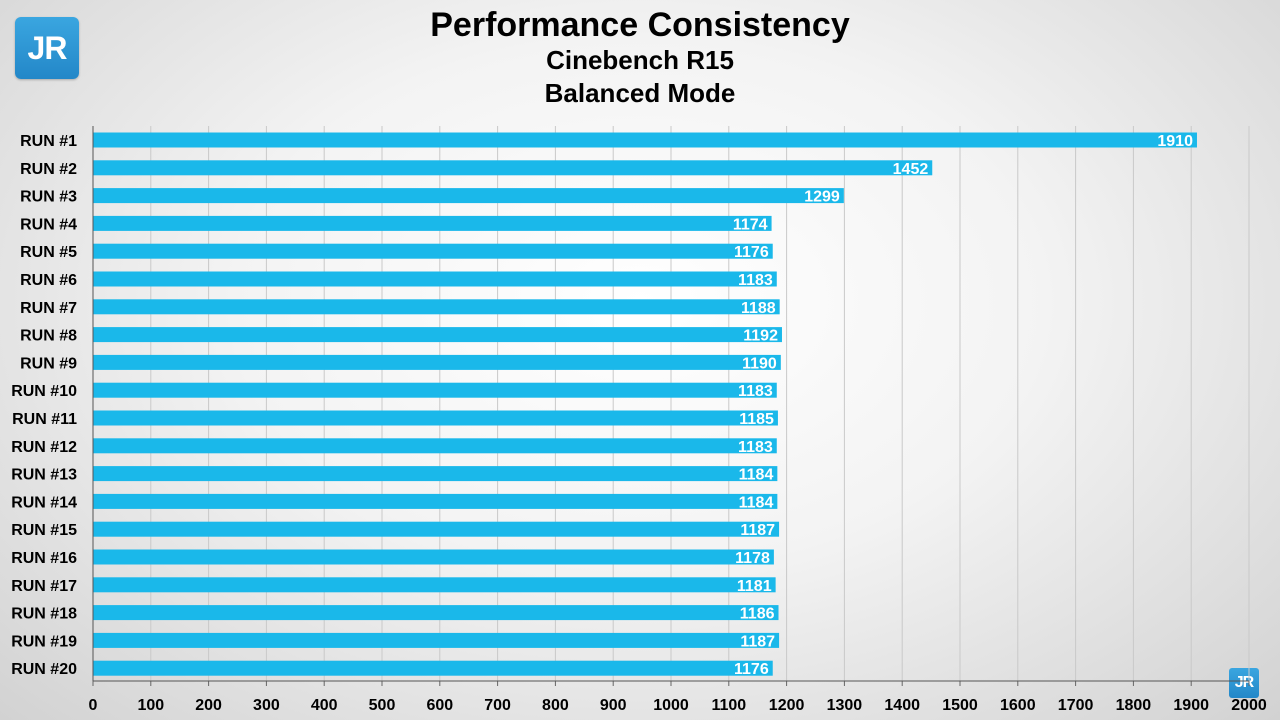 This screenshot has height=720, width=1280. Describe the element at coordinates (497, 705) in the screenshot. I see `x-tick-label: 700` at that location.